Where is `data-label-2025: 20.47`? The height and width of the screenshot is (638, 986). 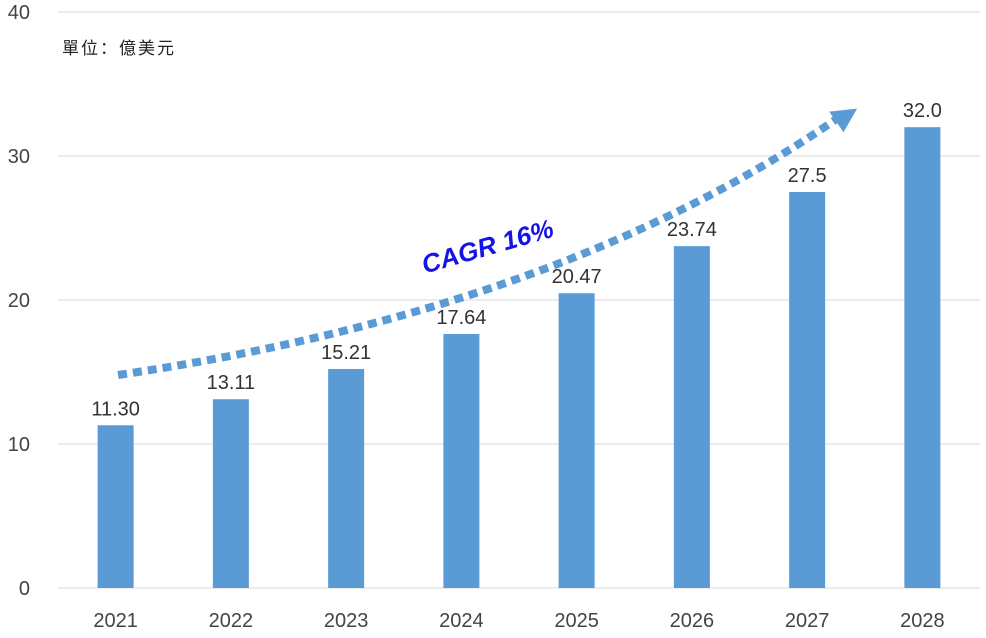
data-label-2025: 20.47 is located at coordinates (577, 277).